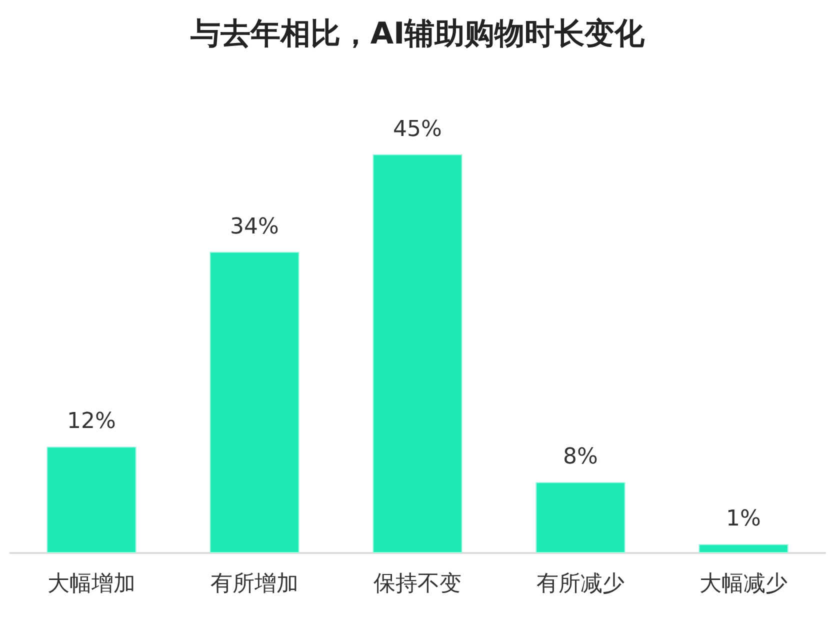 This screenshot has width=835, height=623. I want to click on x-tick-label: 有所减少, so click(580, 584).